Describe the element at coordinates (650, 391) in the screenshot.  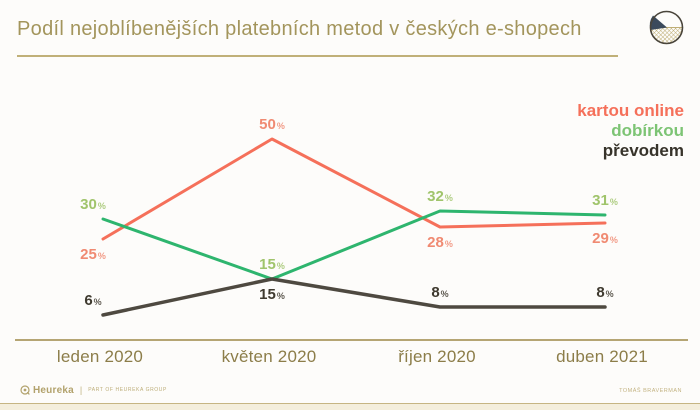
I see `footer-note: TOMÁŠ BRAVERMAN` at that location.